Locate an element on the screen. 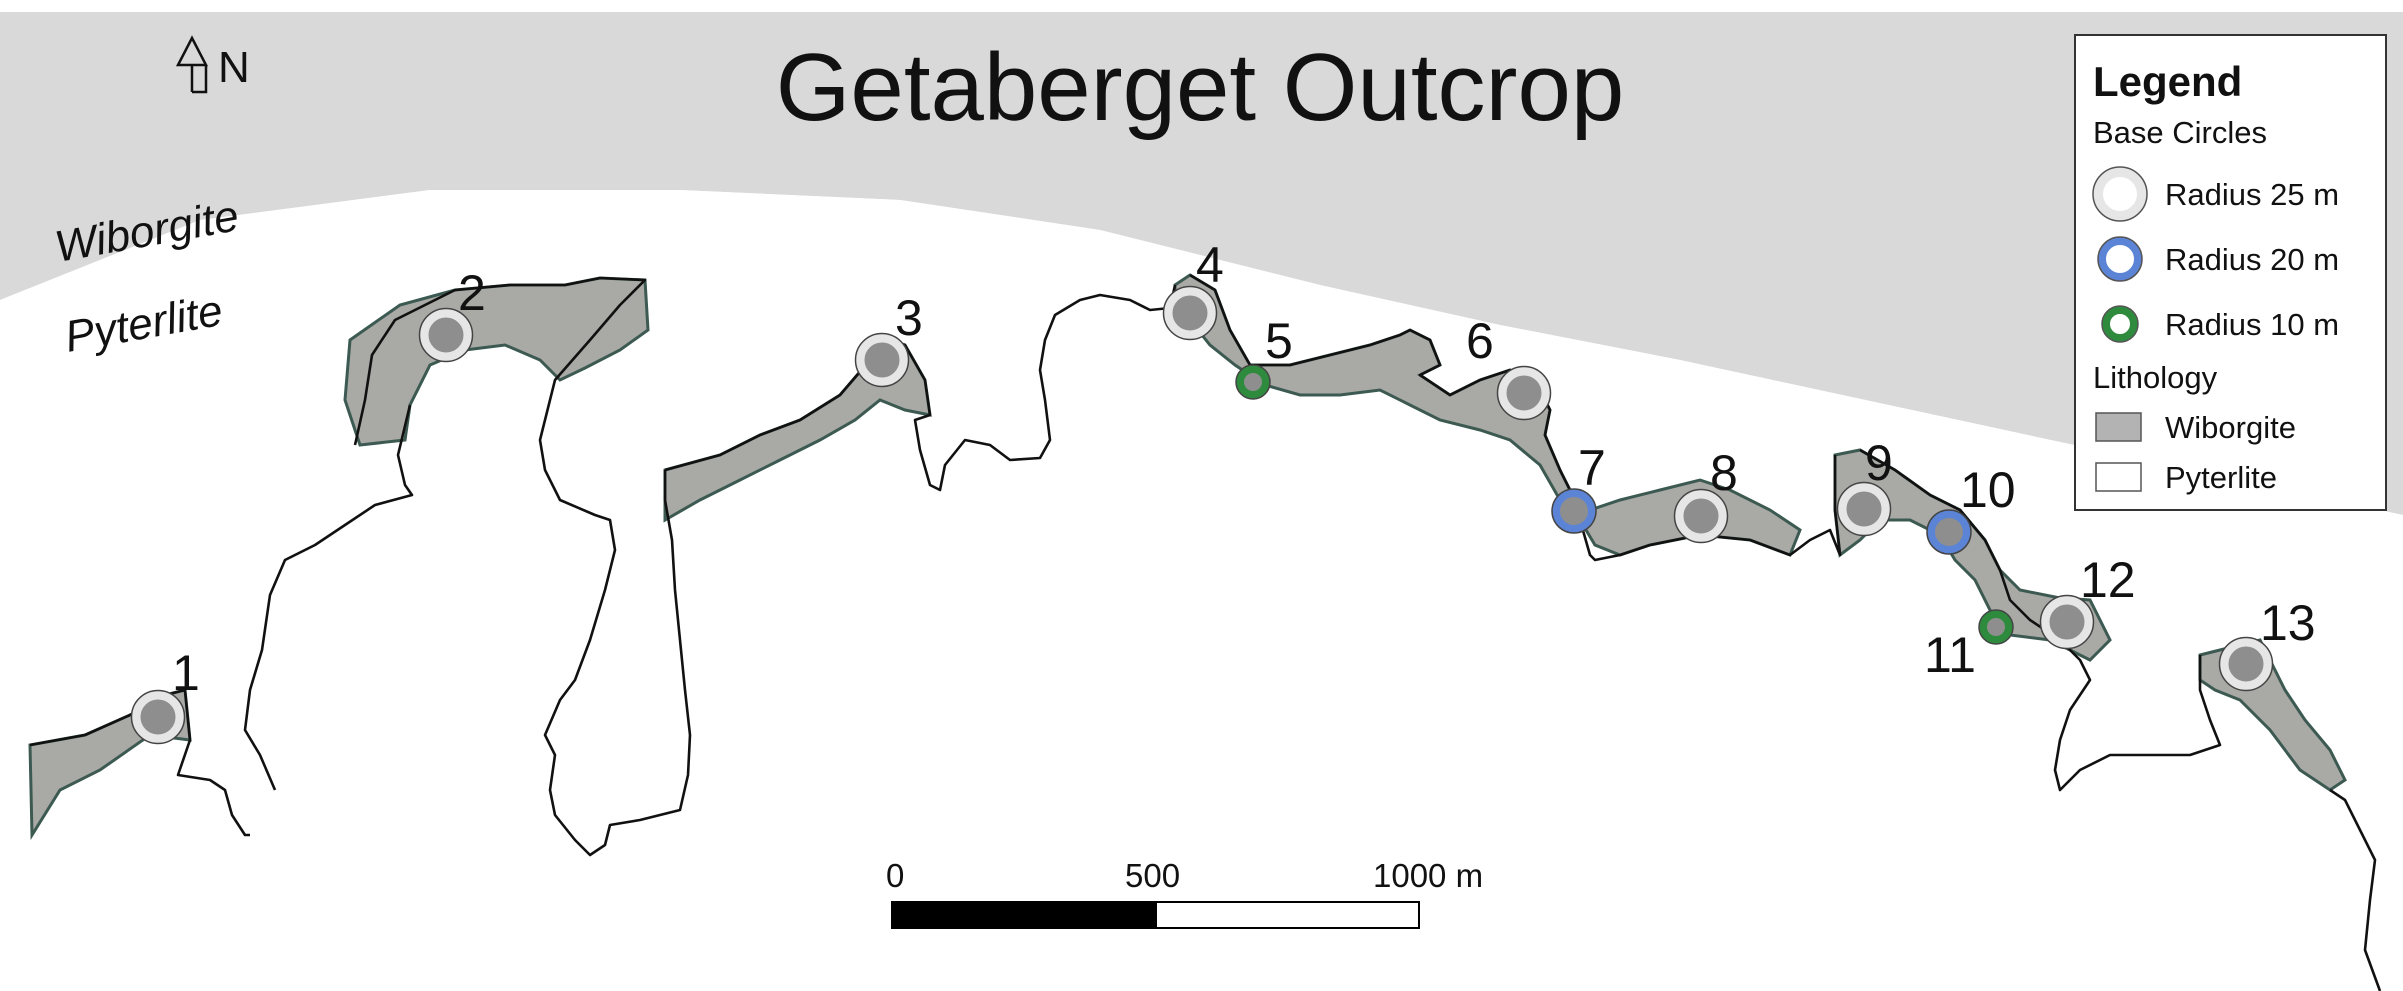 The image size is (2403, 991). site-12-circle-icon is located at coordinates (2067, 622).